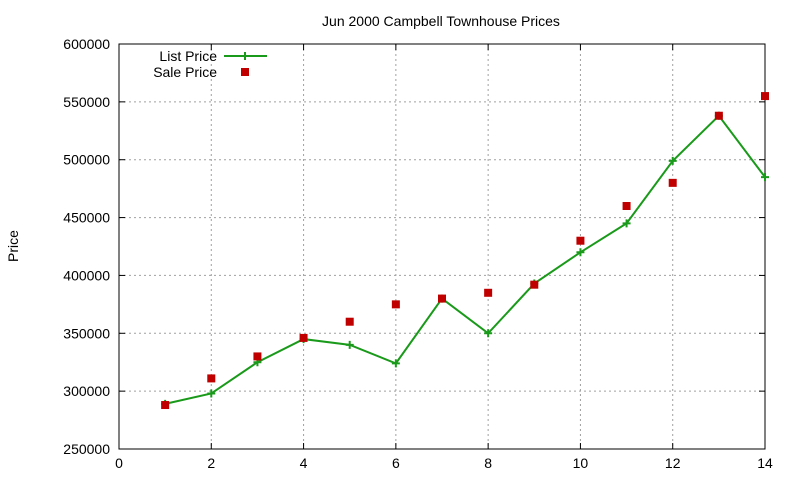 Image resolution: width=800 pixels, height=485 pixels. I want to click on y-tick-label: 500000, so click(86, 160).